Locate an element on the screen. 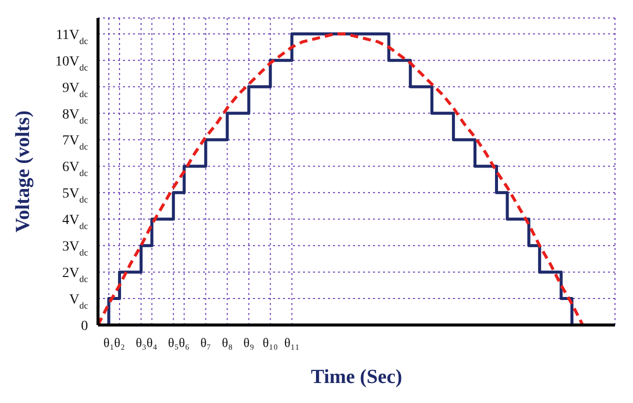  y-tick-label: 10V$_{dc}$ is located at coordinates (71, 63).